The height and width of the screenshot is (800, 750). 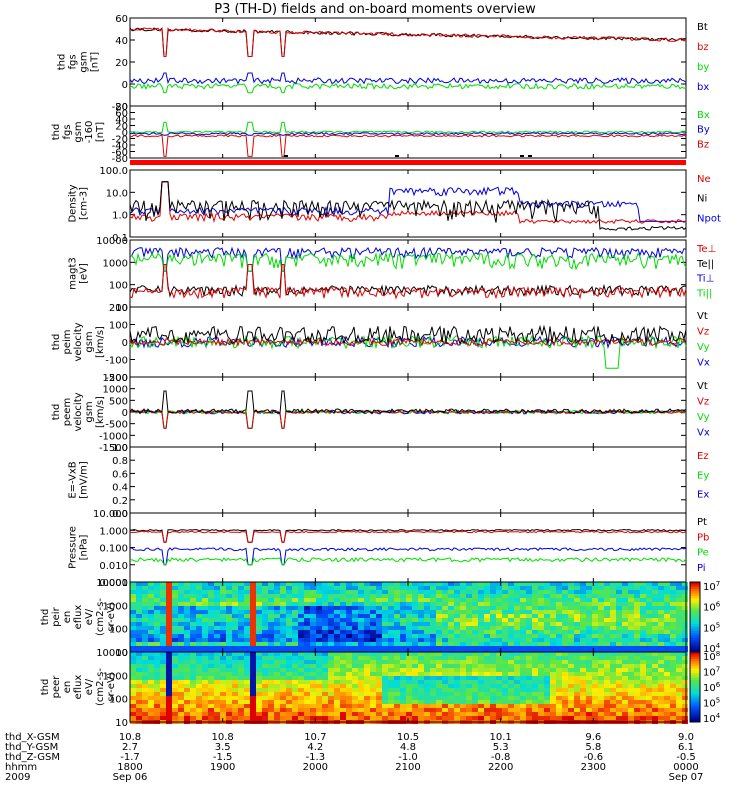 What do you see at coordinates (408, 88) in the screenshot?
I see `series-line-by` at bounding box center [408, 88].